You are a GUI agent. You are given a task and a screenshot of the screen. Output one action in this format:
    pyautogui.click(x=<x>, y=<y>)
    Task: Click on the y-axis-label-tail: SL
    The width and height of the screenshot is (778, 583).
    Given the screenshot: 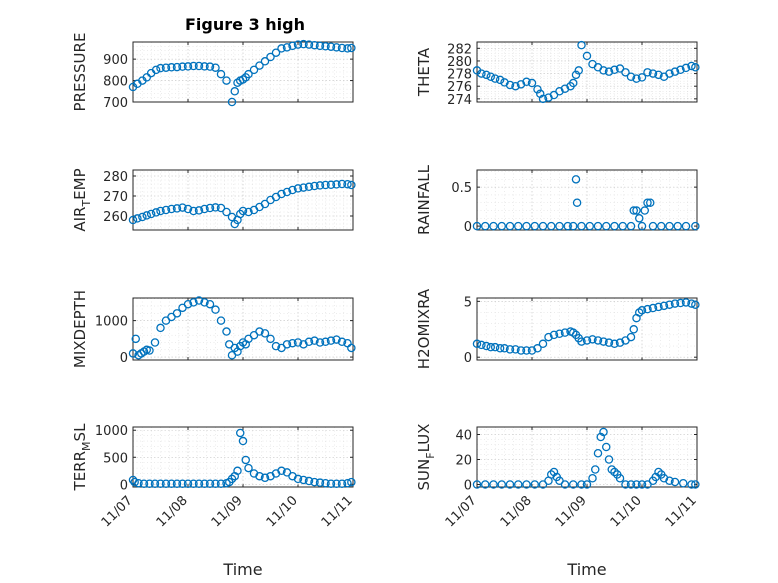 What is the action you would take?
    pyautogui.click(x=80, y=432)
    